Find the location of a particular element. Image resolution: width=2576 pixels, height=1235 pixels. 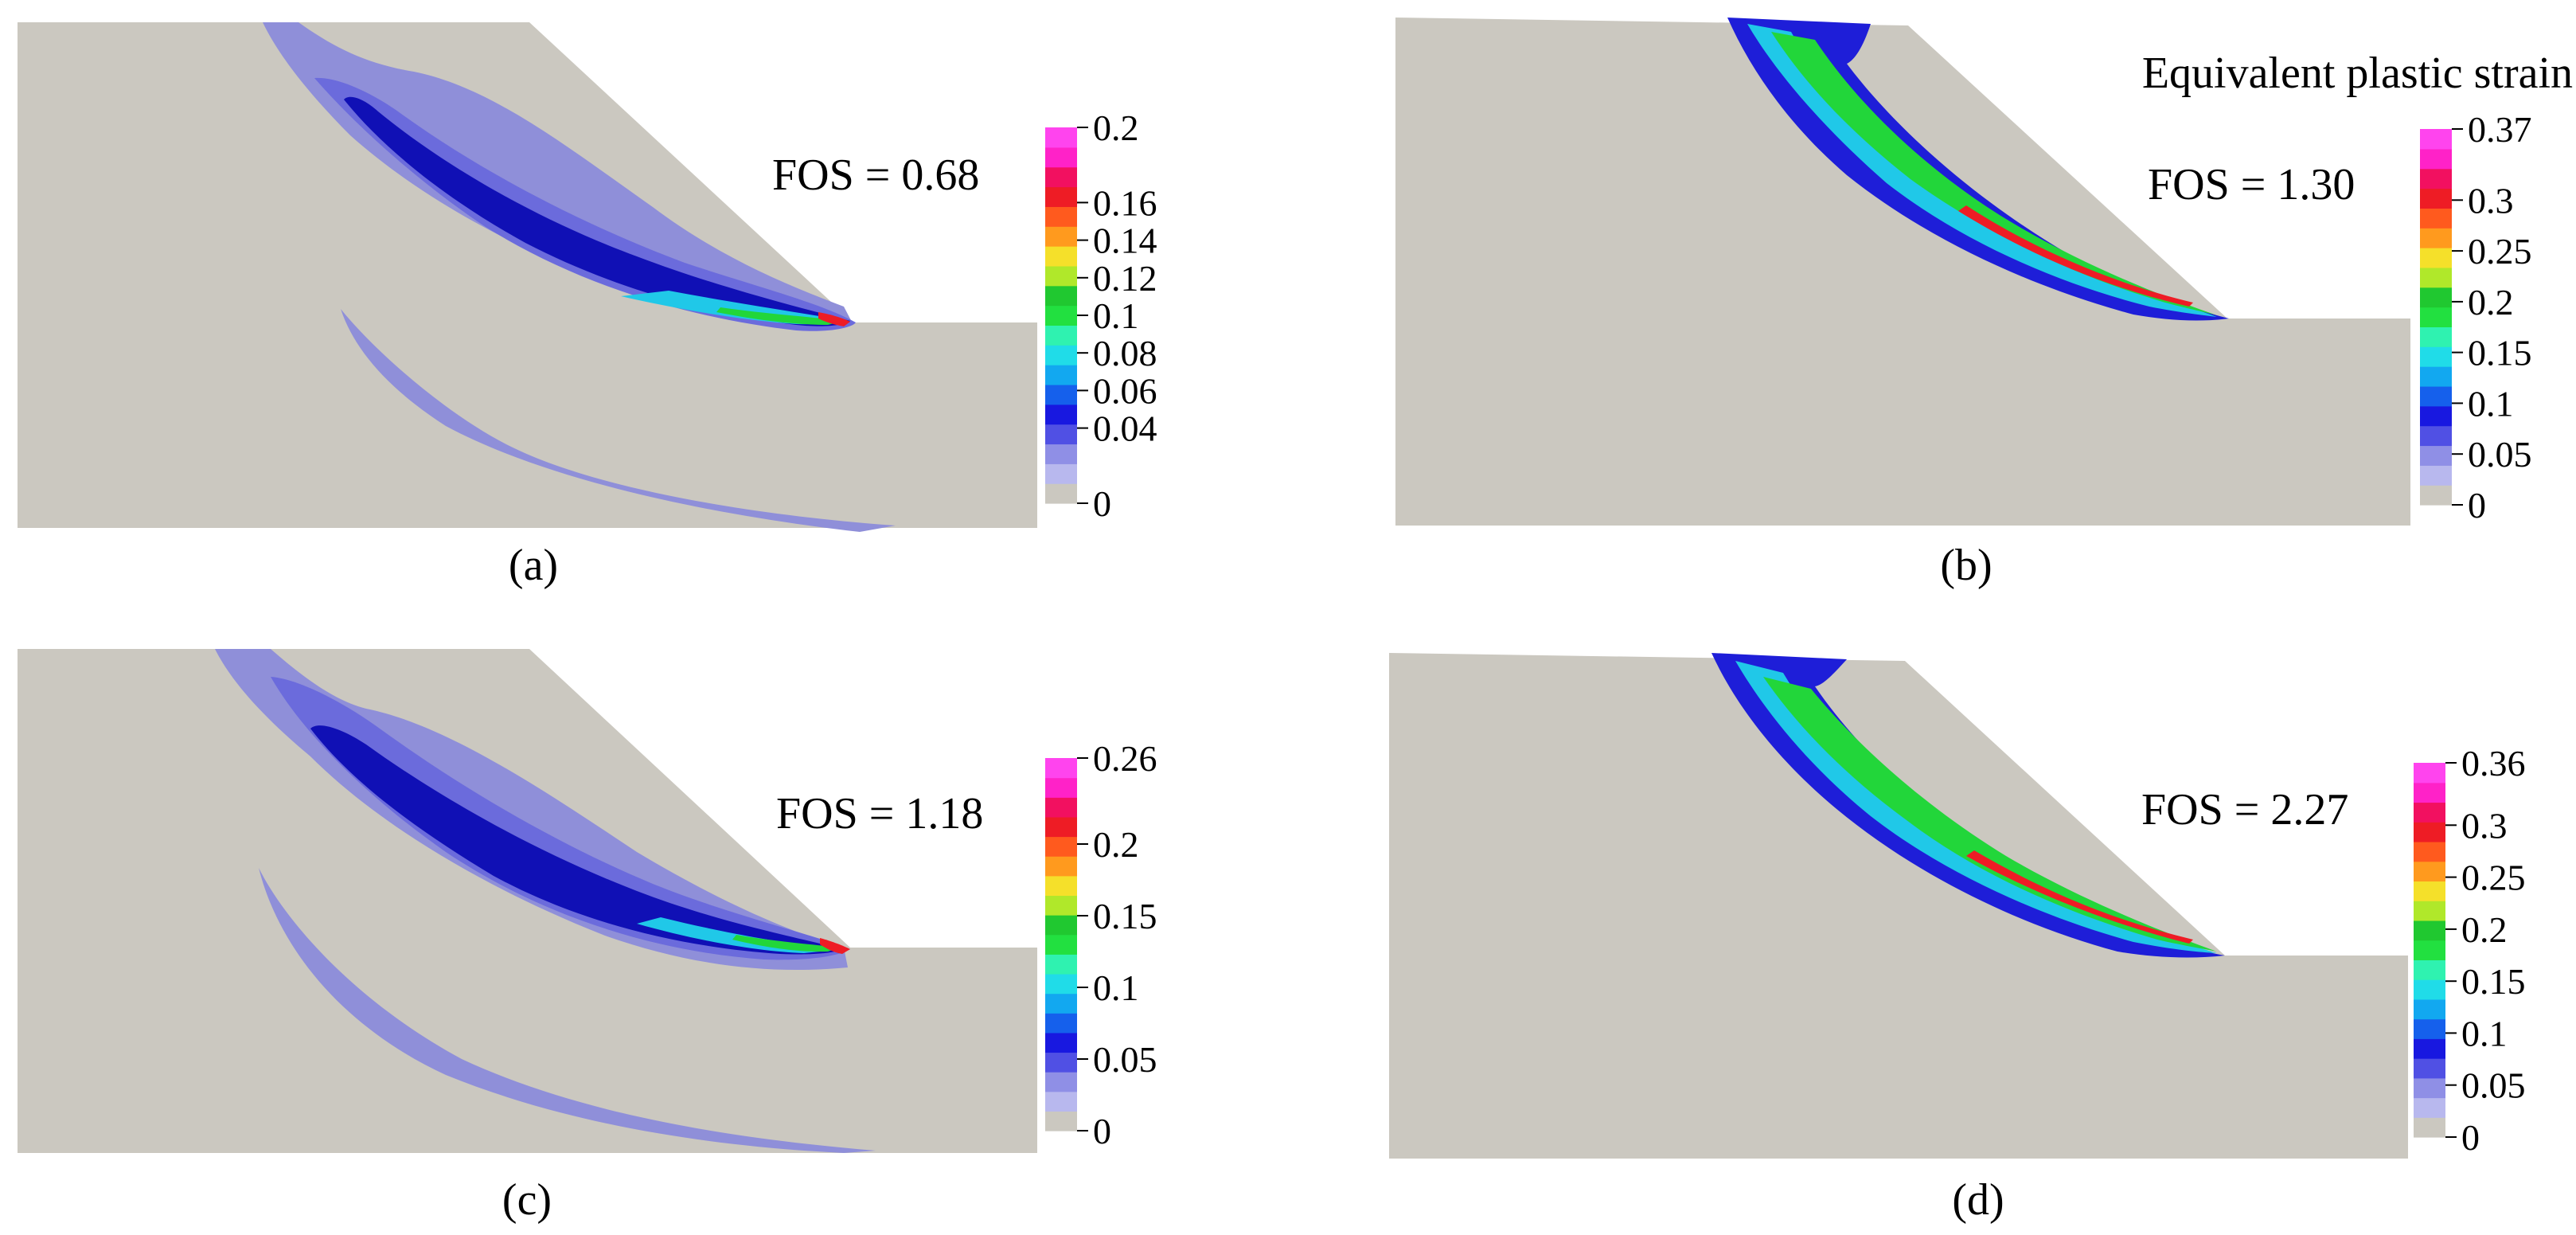

colorbar-a: 0.2 0.160.140.120.10.080.060.04 0 is located at coordinates (1101, 315).